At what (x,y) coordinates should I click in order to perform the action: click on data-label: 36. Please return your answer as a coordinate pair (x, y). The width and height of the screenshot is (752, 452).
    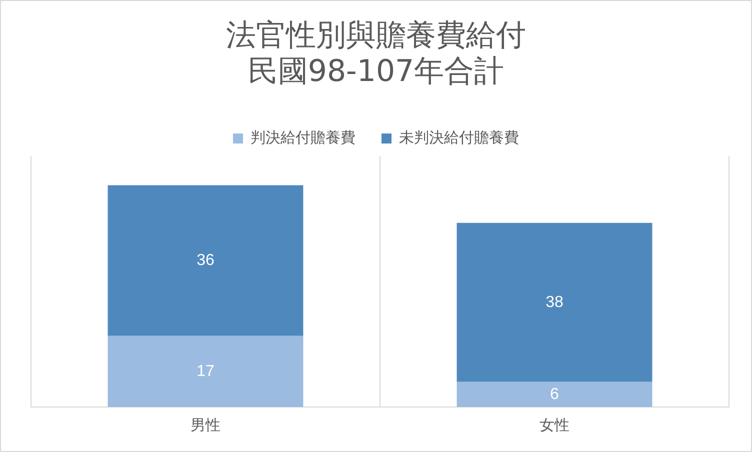
    Looking at the image, I should click on (205, 260).